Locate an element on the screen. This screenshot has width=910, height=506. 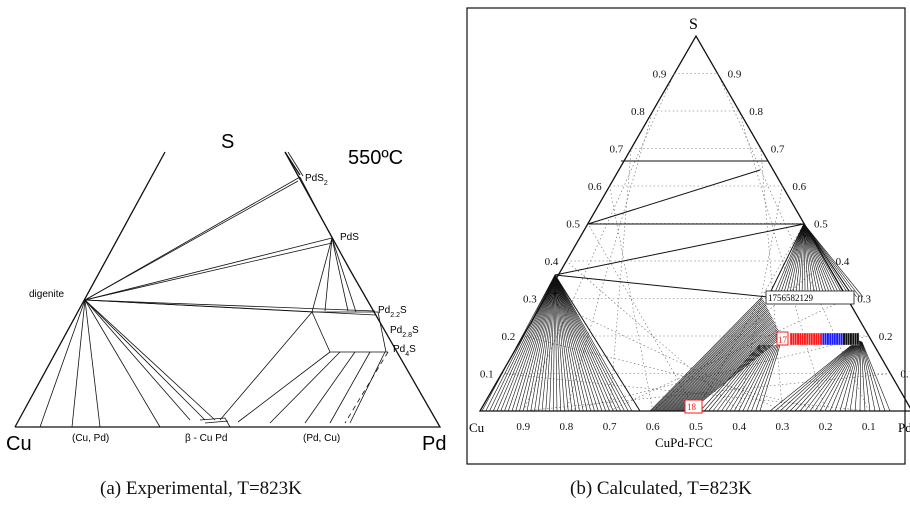
panel-b-marker-b-label: 18 is located at coordinates (692, 407).